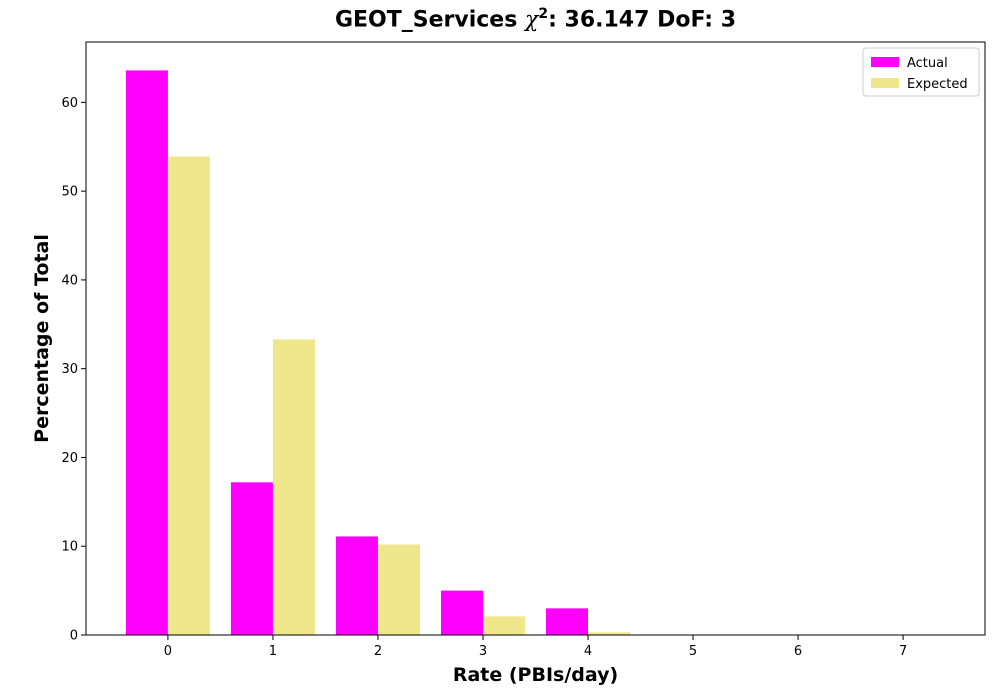  I want to click on title-chi-symbol: χ, so click(531, 20).